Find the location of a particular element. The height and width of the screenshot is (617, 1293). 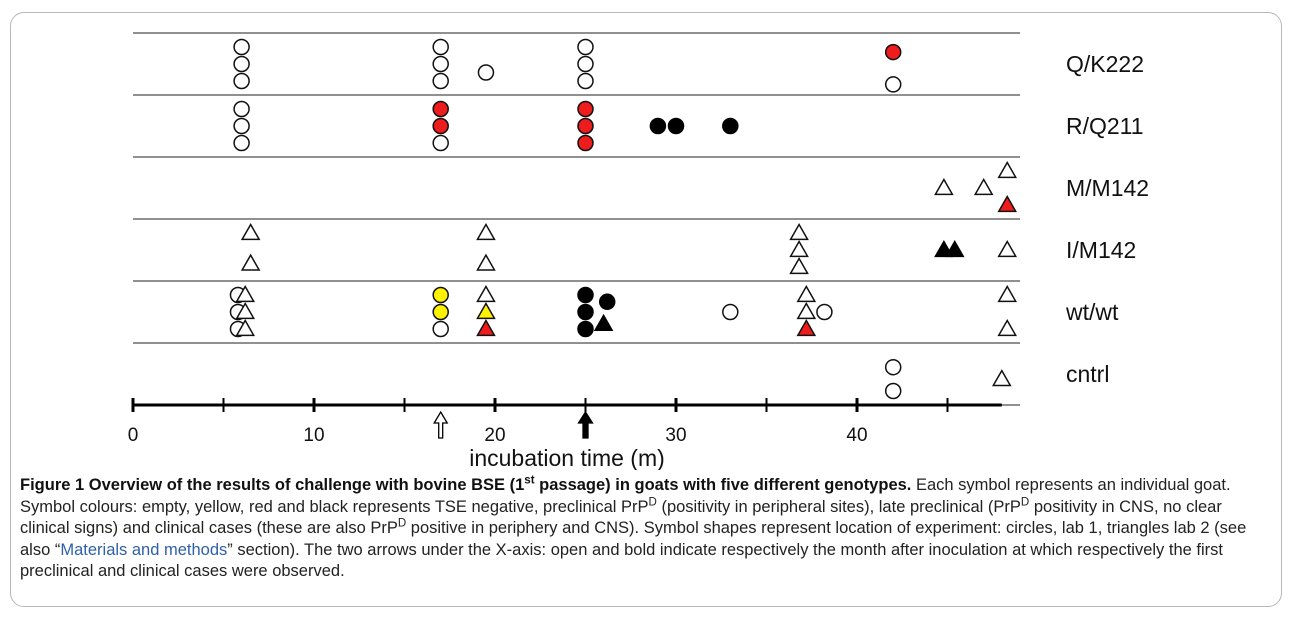

bold-arrow-icon is located at coordinates (585, 424).